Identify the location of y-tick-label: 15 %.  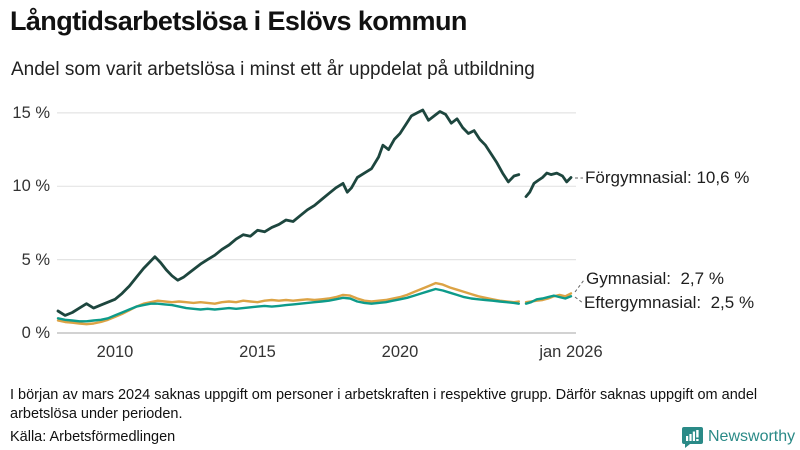
(31, 112).